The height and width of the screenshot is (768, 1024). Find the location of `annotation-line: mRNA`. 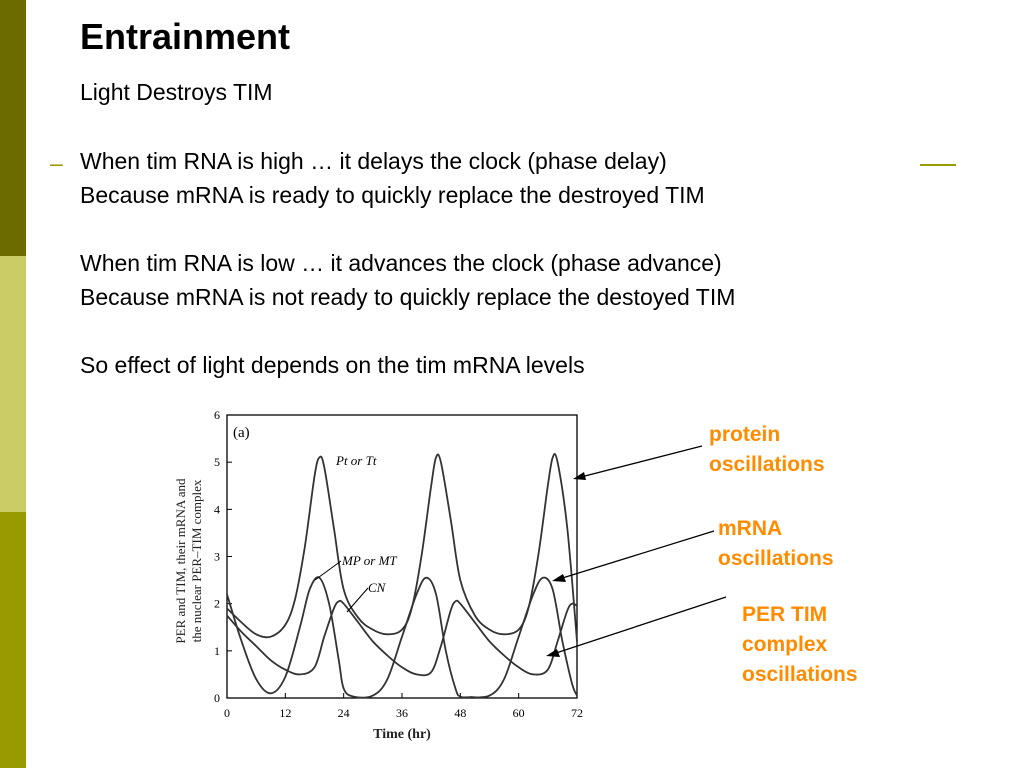

annotation-line: mRNA is located at coordinates (750, 528).